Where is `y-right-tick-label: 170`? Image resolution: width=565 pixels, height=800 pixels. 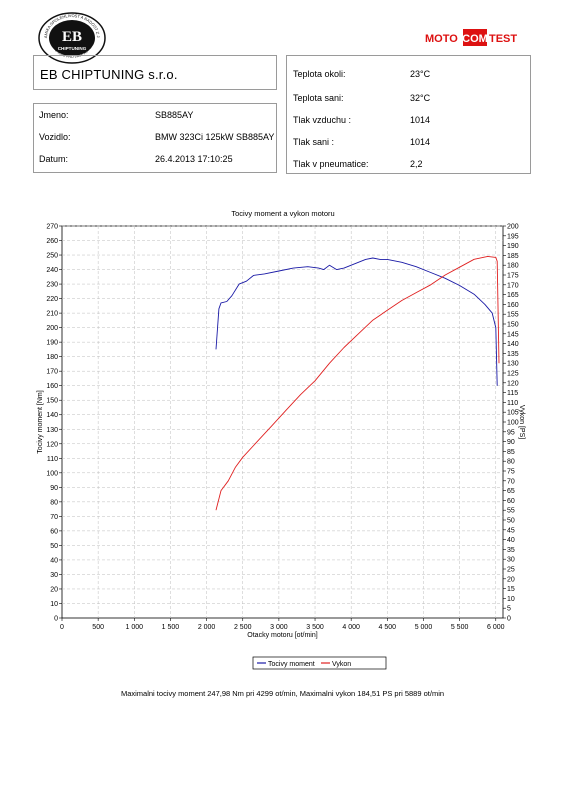
y-right-tick-label: 170 is located at coordinates (513, 285).